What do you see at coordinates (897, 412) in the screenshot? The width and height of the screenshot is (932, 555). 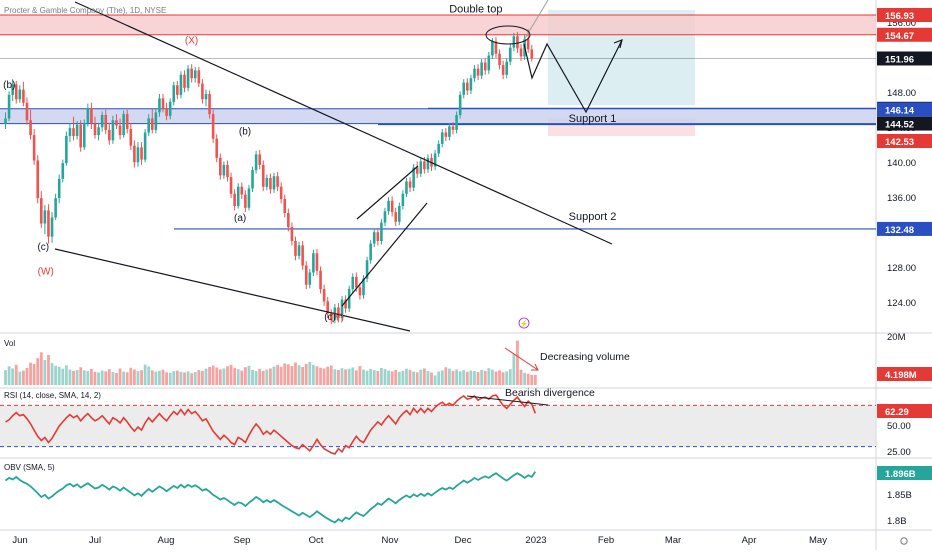 I see `rsi-last-label: 62.29` at bounding box center [897, 412].